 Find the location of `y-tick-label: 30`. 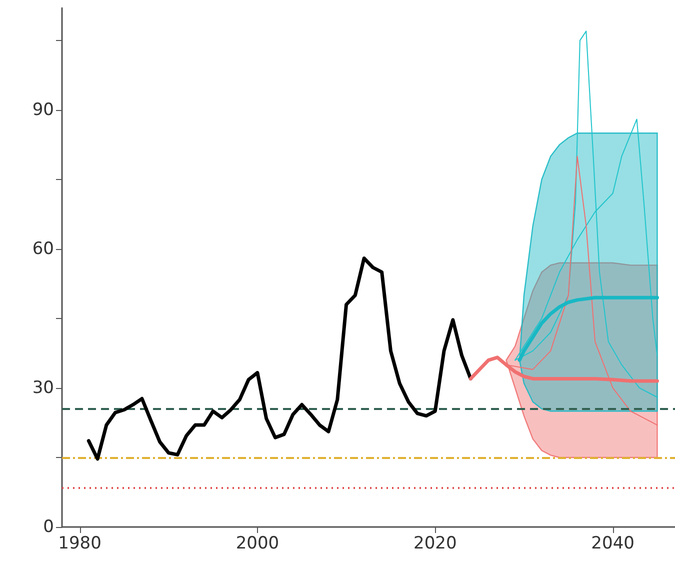

y-tick-label: 30 is located at coordinates (43, 388).